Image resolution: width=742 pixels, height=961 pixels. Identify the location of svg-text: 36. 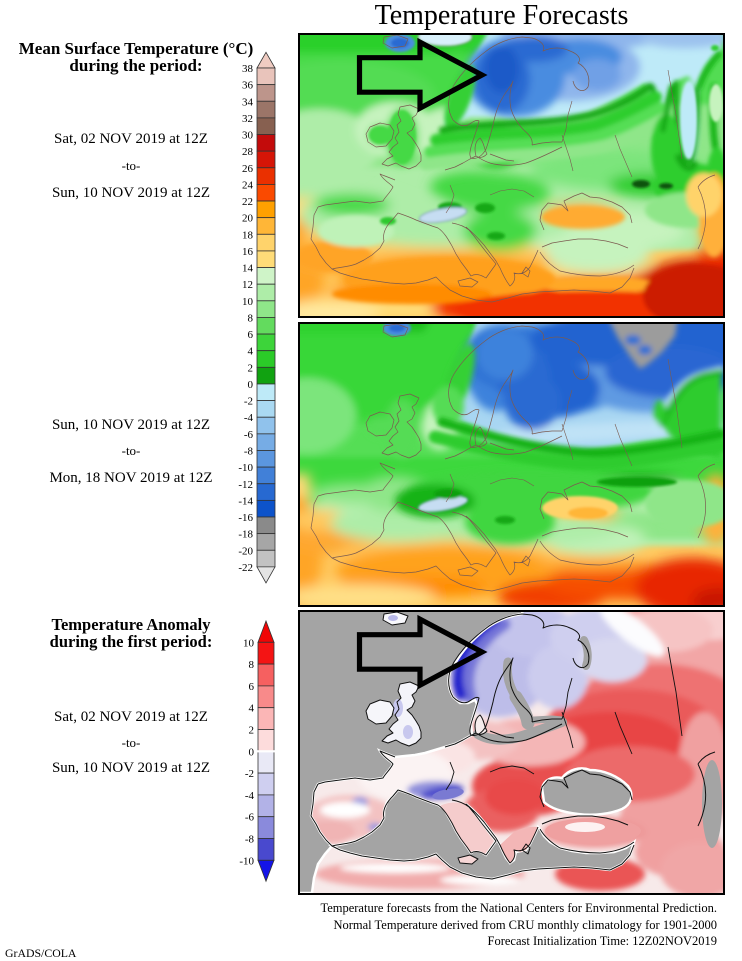
(248, 86).